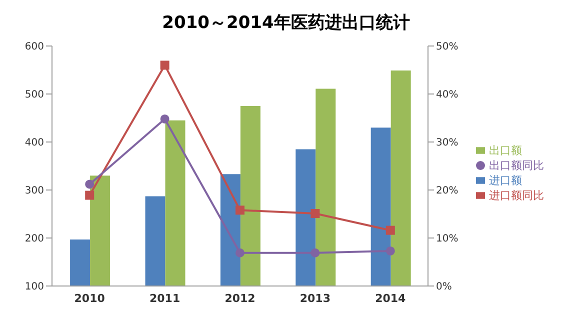 This screenshot has height=336, width=572. What do you see at coordinates (444, 287) in the screenshot?
I see `y2-tick-label: 0%` at bounding box center [444, 287].